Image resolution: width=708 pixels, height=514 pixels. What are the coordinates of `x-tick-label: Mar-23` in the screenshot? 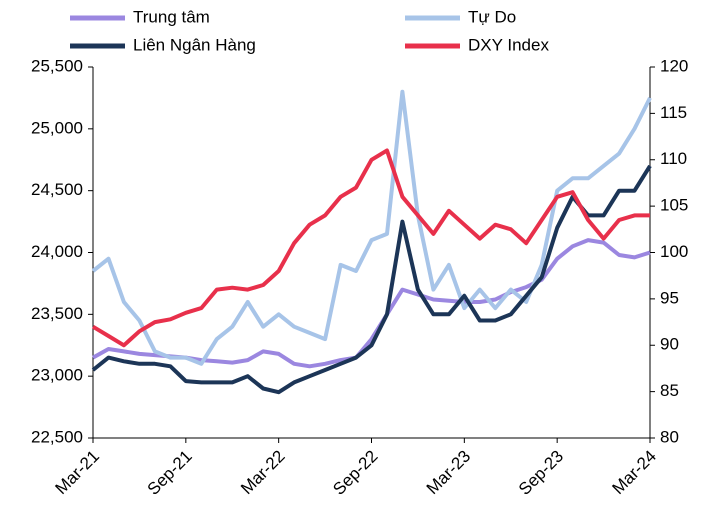 It's located at (449, 473).